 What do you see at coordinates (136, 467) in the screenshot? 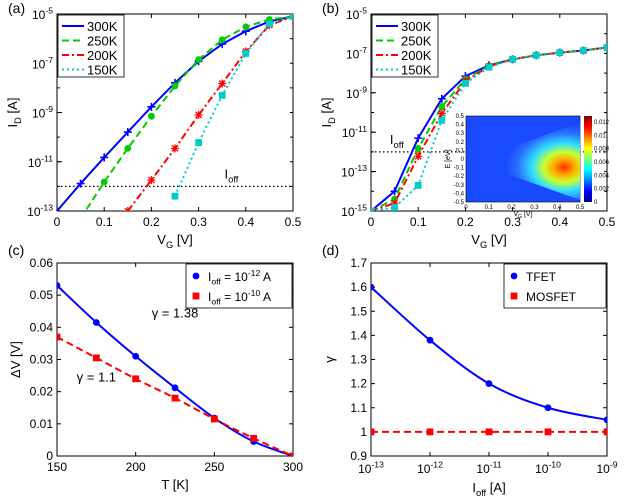
I see `x-tick-label: 200` at bounding box center [136, 467].